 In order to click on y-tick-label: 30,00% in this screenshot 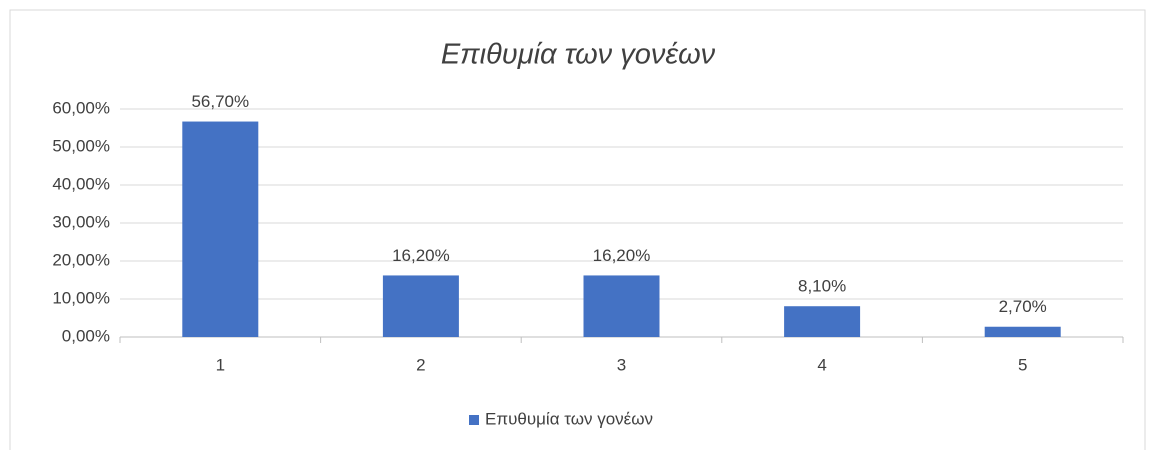, I will do `click(81, 221)`.